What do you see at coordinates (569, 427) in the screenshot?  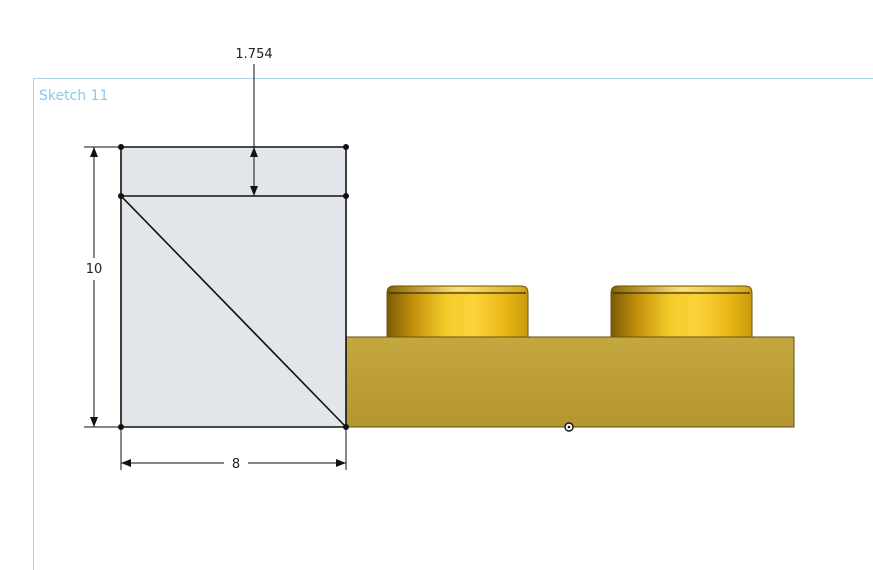 I see `origin-point-icon` at bounding box center [569, 427].